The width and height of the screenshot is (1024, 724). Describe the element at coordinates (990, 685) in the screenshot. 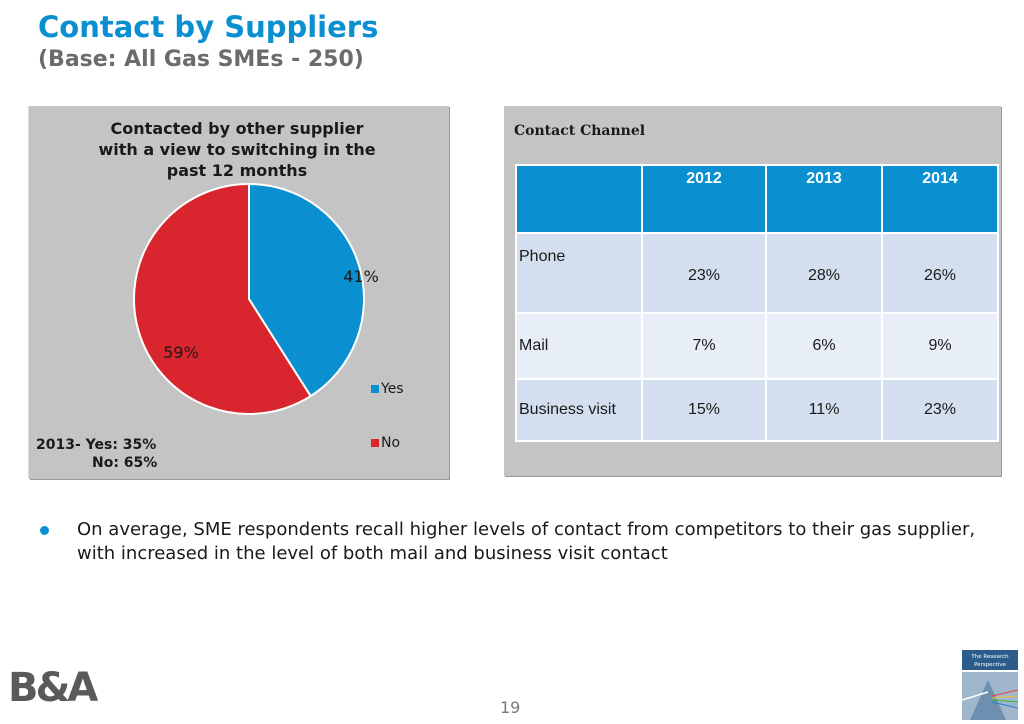

I see `research-perspective-logo: The Research Perspective` at that location.